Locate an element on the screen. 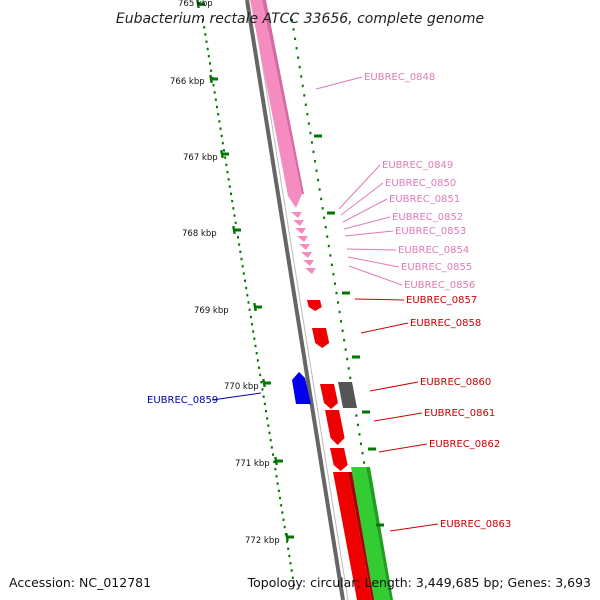  gene-label: EUBREC_0854 is located at coordinates (433, 250).